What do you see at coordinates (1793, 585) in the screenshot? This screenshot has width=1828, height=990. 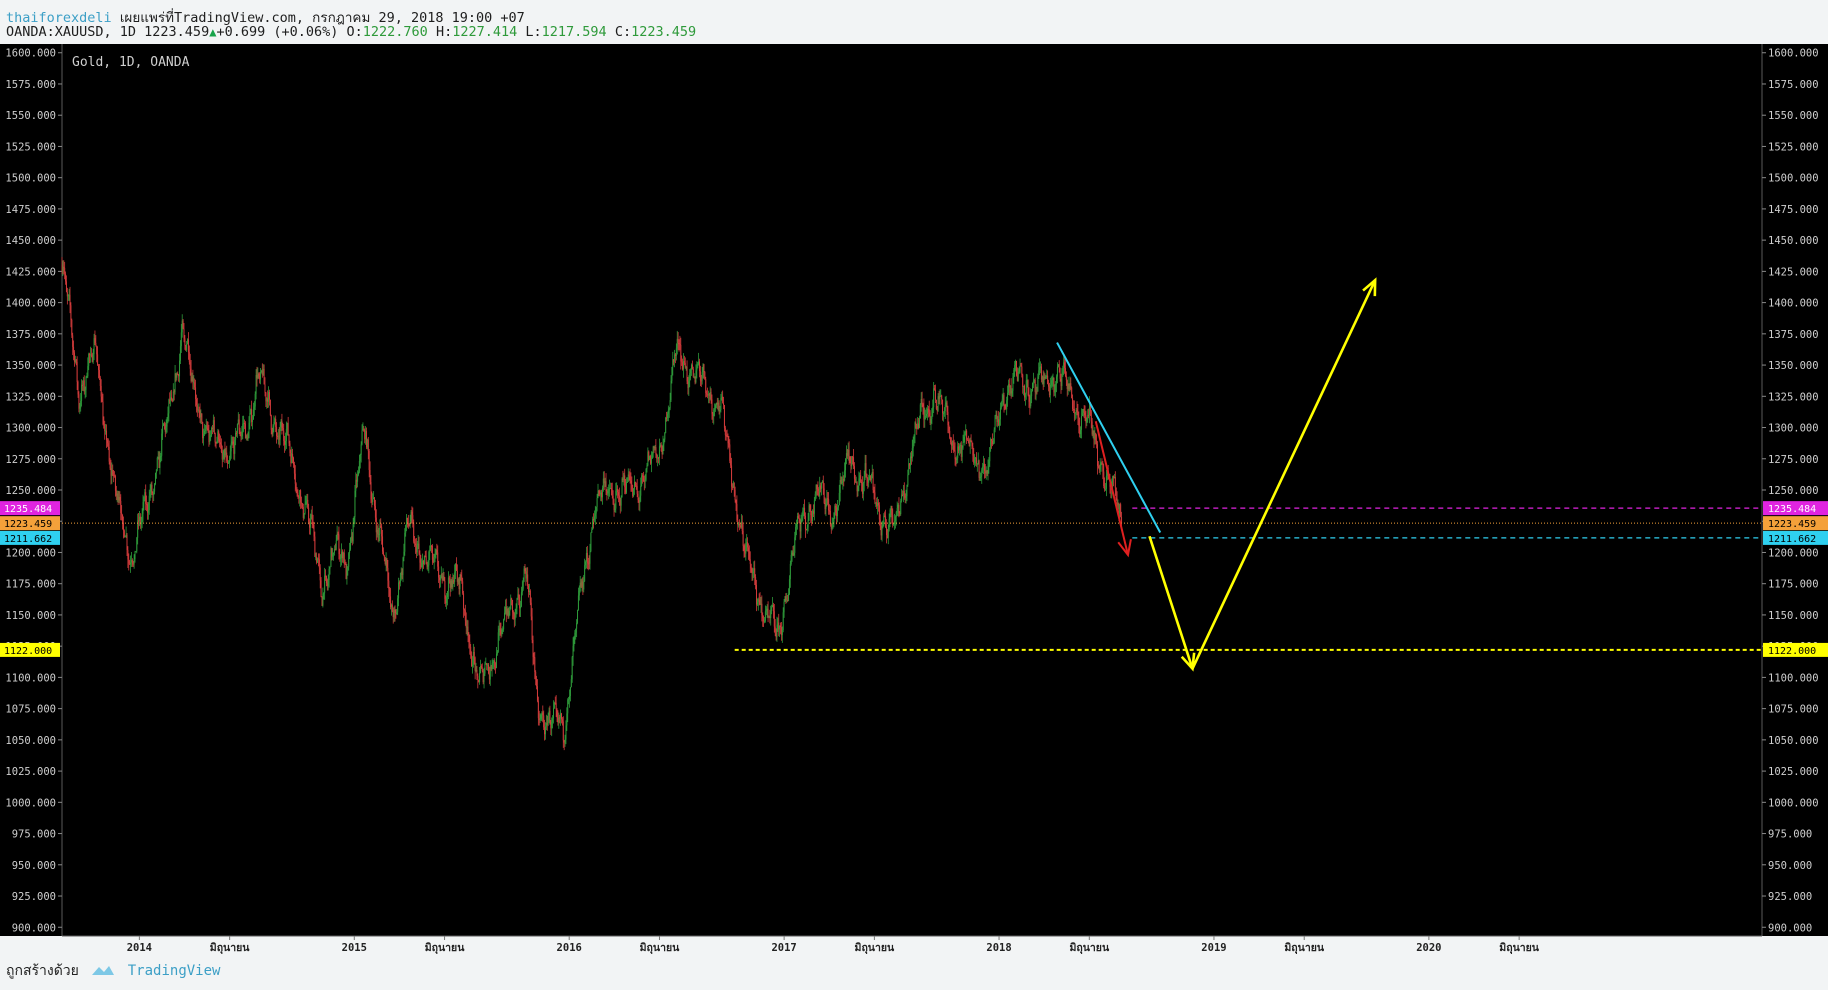 I see `y-tick-label: 1175.000` at bounding box center [1793, 585].